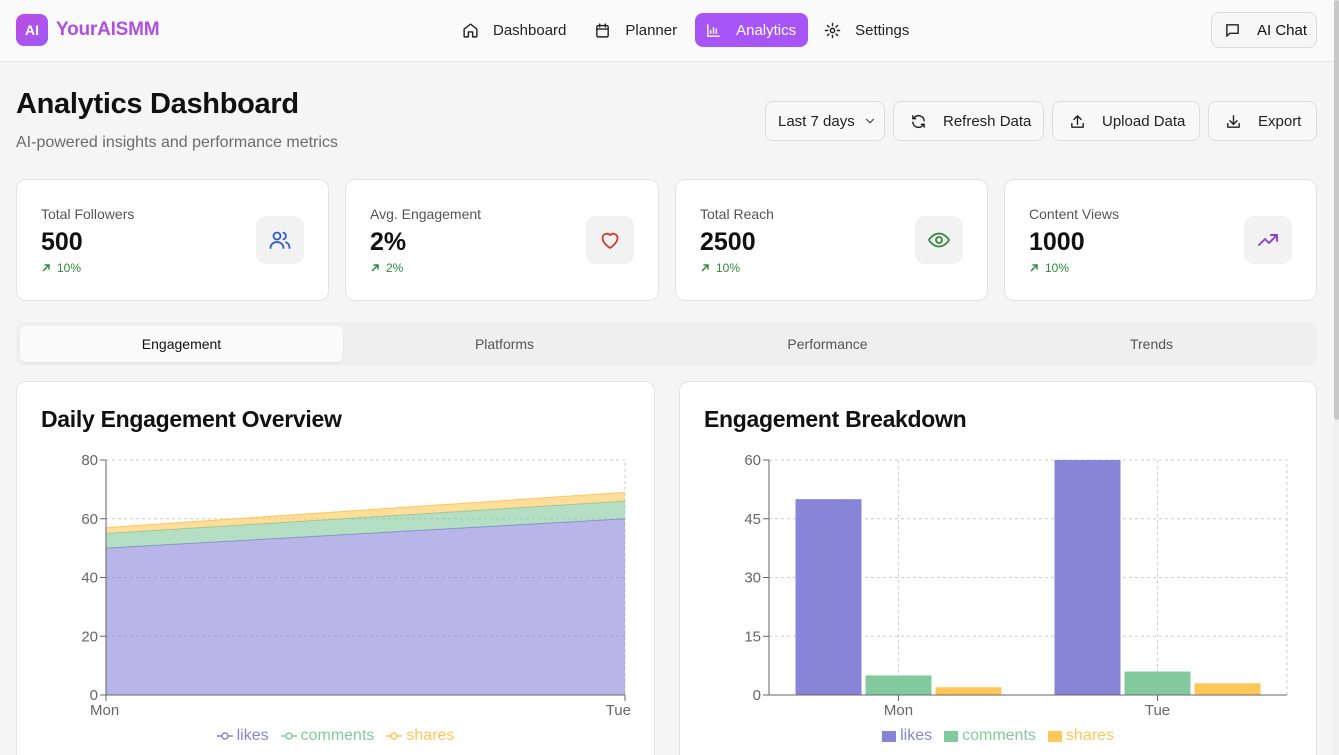 The width and height of the screenshot is (1339, 755). What do you see at coordinates (1232, 30) in the screenshot?
I see `message-icon` at bounding box center [1232, 30].